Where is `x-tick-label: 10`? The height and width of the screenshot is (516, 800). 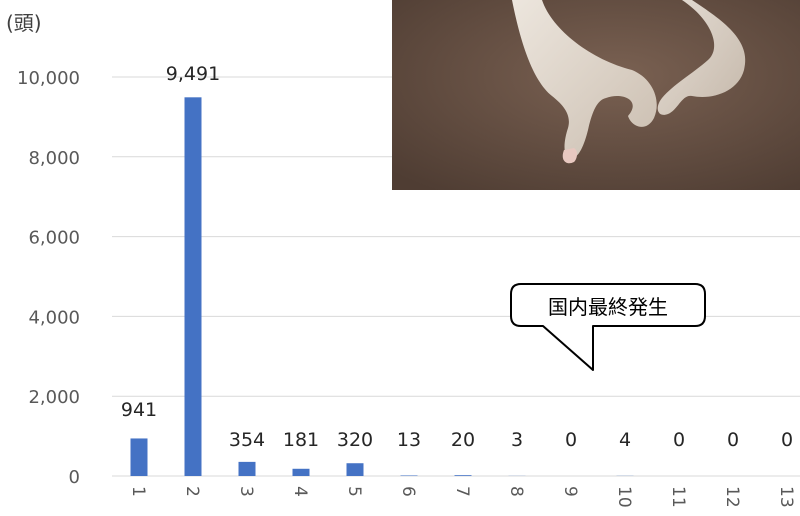
x-tick-label: 10 is located at coordinates (624, 497).